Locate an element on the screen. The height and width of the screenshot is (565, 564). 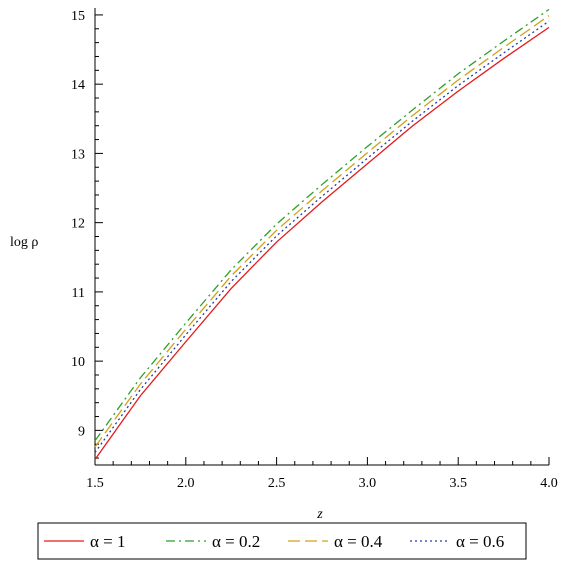
y-tick-label: 15 is located at coordinates (78, 16).